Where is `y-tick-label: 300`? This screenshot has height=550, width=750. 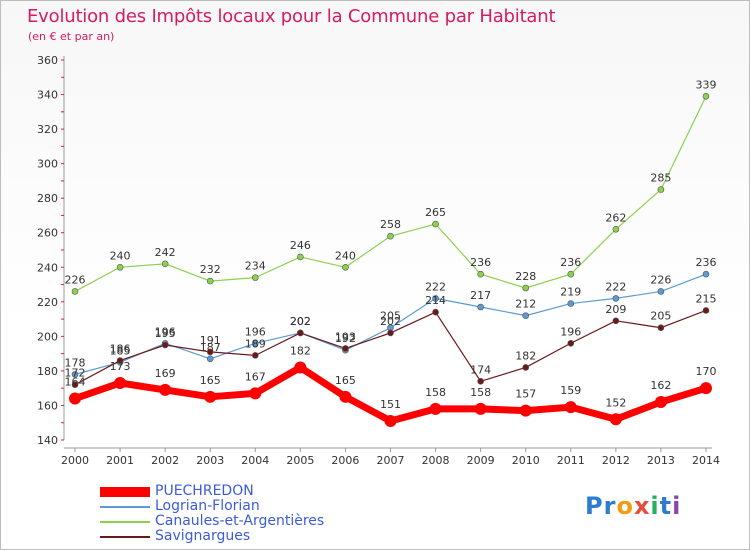
y-tick-label: 300 is located at coordinates (47, 164).